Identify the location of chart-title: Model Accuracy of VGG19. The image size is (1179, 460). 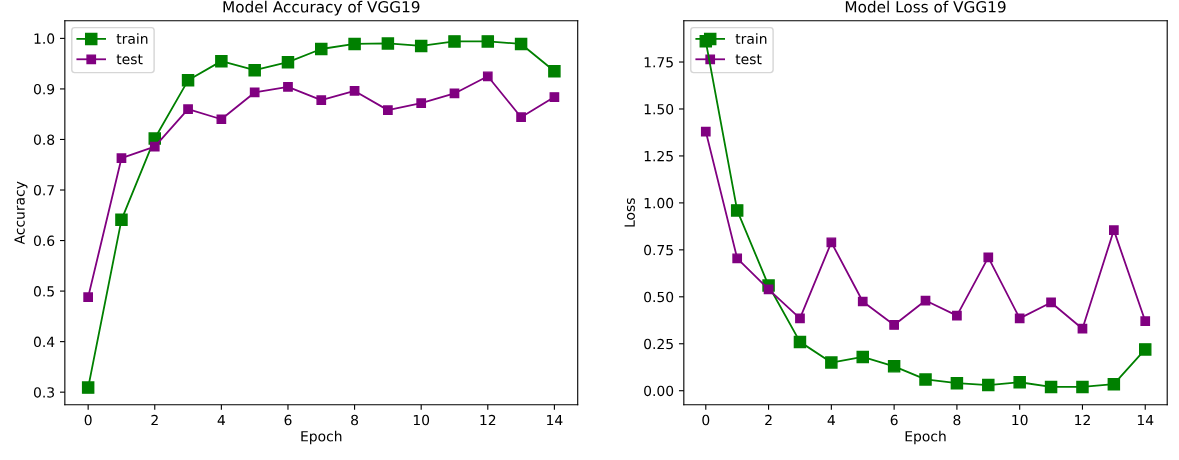
(321, 8).